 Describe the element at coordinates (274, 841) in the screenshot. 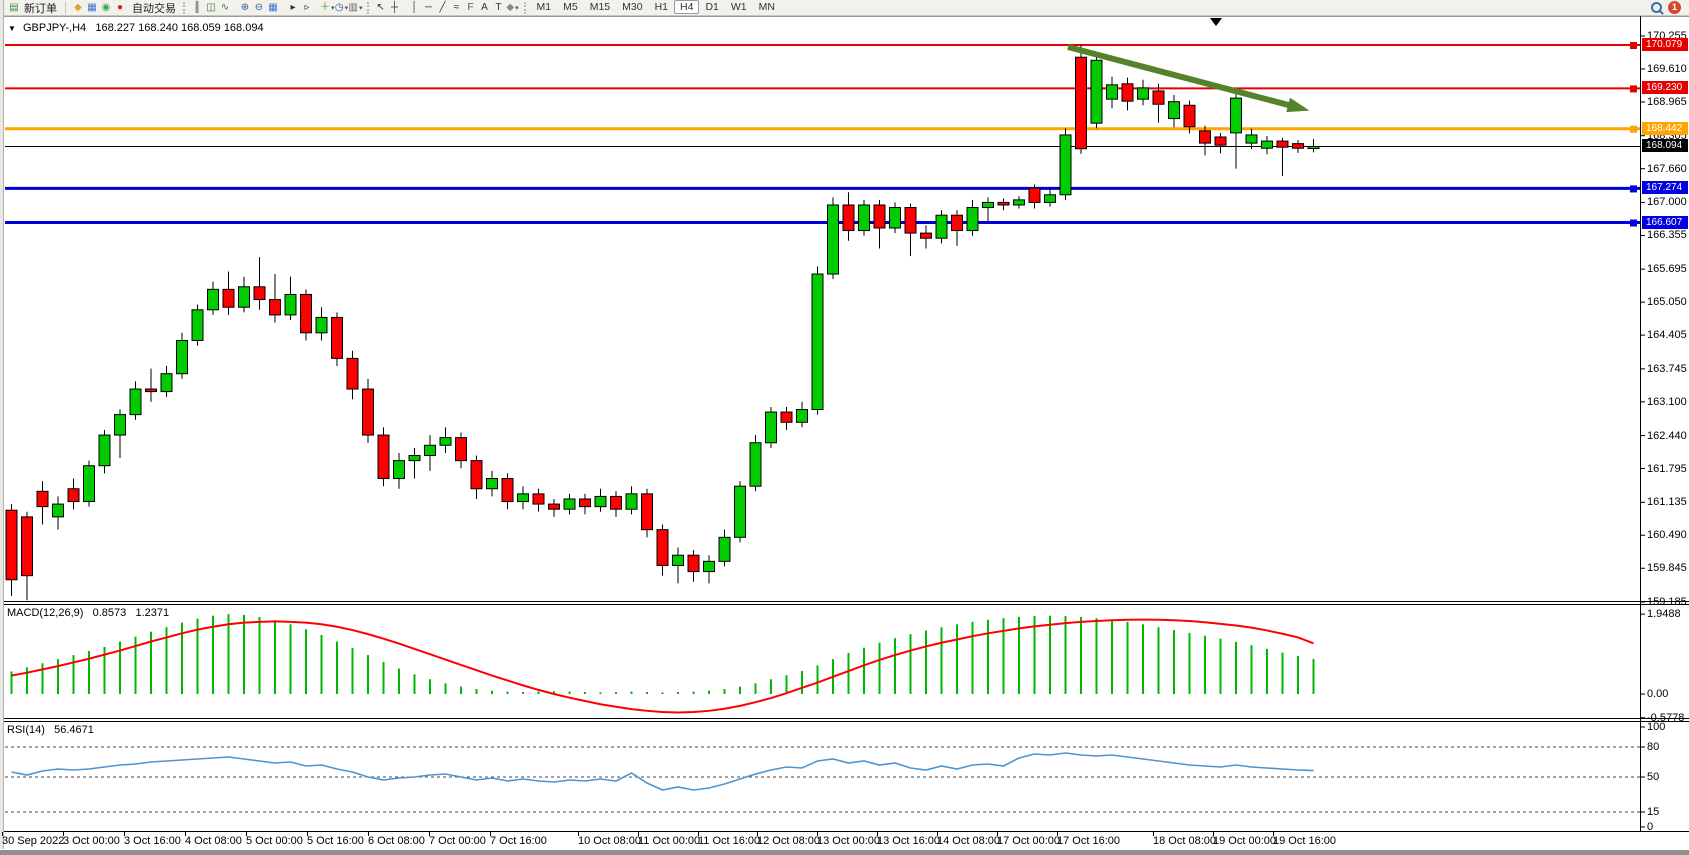

I see `time-axis-label: 5 Oct 00:00` at that location.